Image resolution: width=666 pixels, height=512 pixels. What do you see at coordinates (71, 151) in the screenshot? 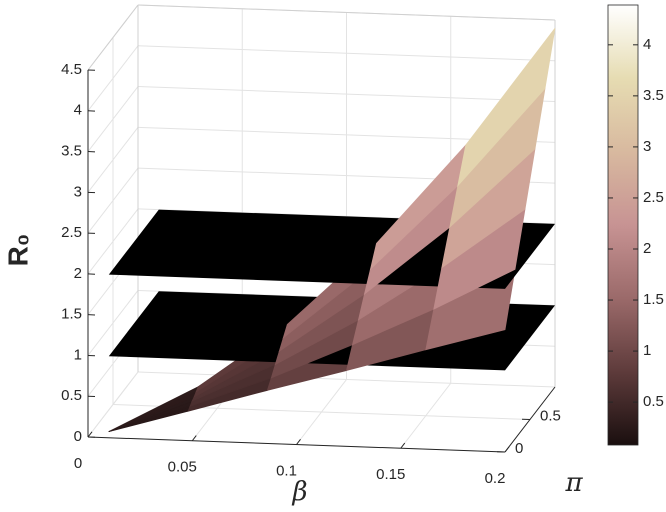
I see `z-tick-label: 3.5` at bounding box center [71, 151].